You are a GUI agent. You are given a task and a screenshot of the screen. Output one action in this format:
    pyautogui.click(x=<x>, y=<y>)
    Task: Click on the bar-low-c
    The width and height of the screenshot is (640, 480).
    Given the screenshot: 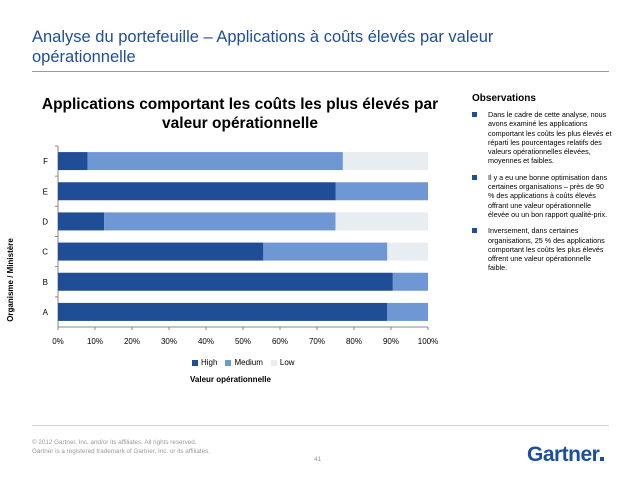 What is the action you would take?
    pyautogui.click(x=407, y=251)
    